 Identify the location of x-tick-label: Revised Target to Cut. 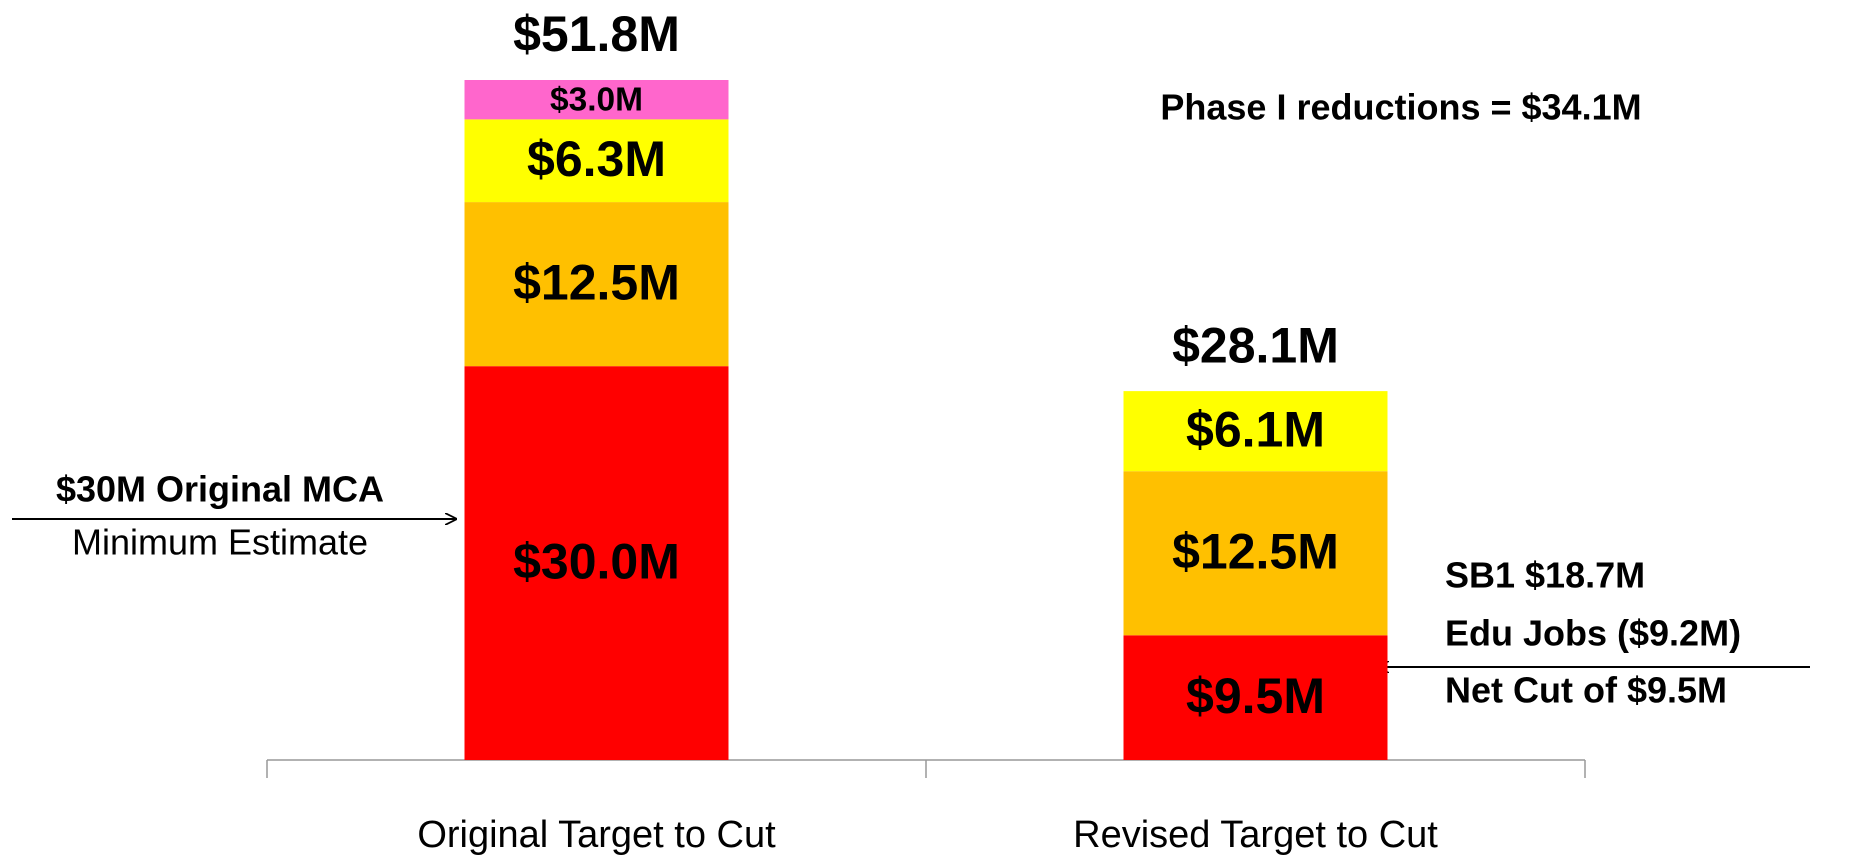
(1255, 835).